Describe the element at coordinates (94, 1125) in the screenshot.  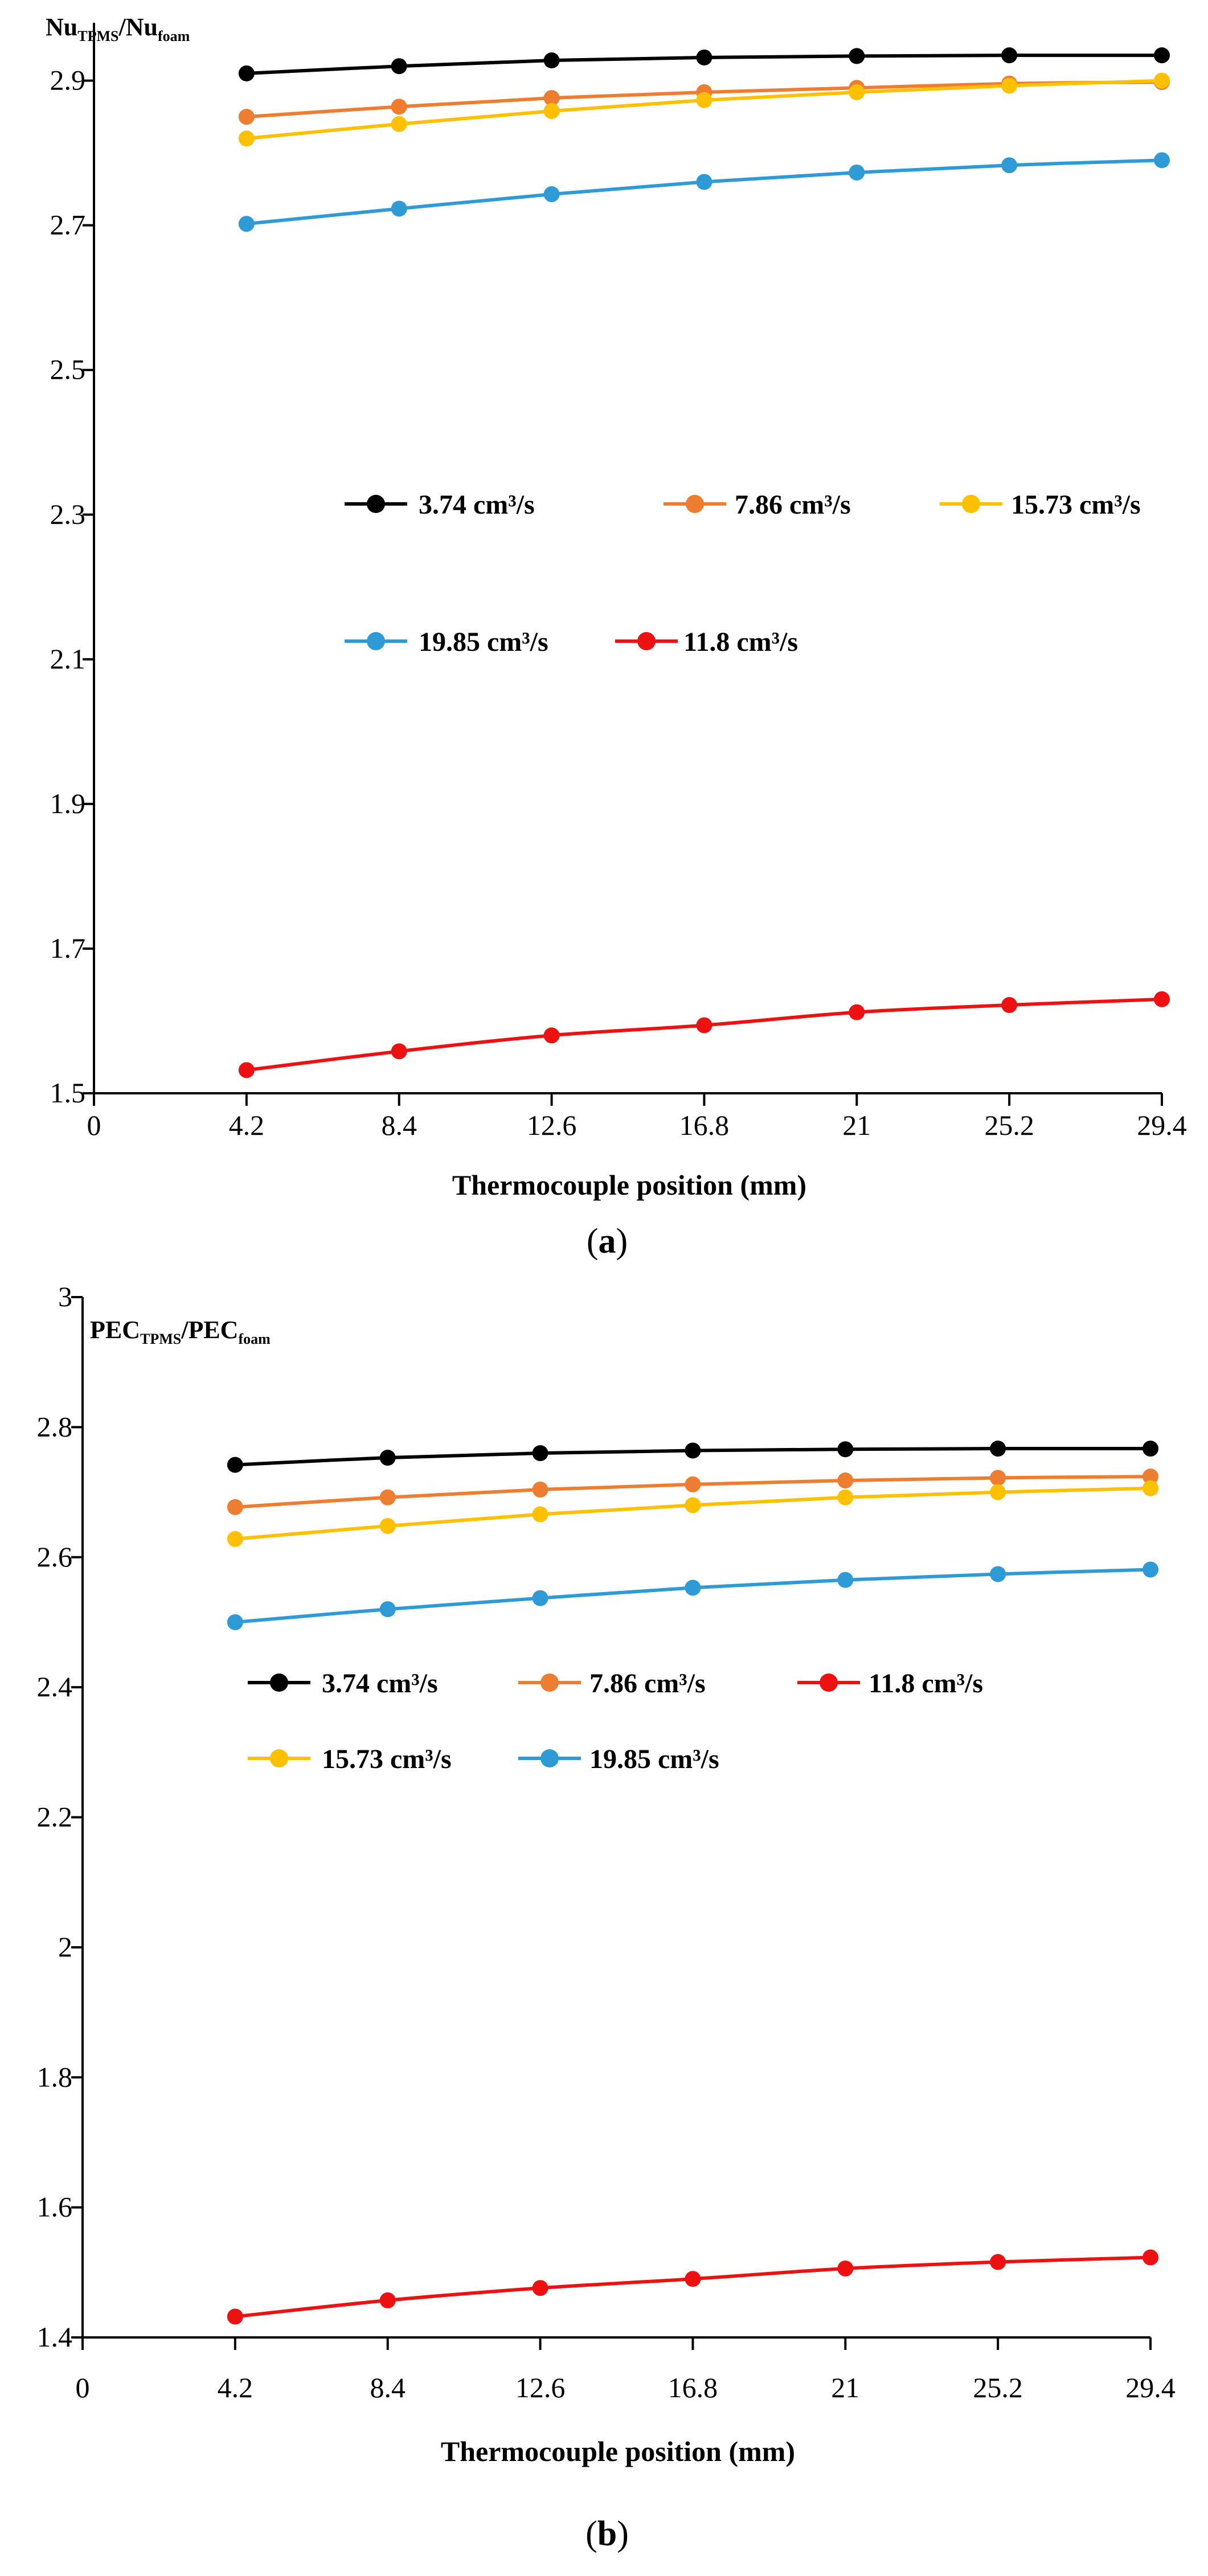
I see `x-tick-label: 0` at that location.